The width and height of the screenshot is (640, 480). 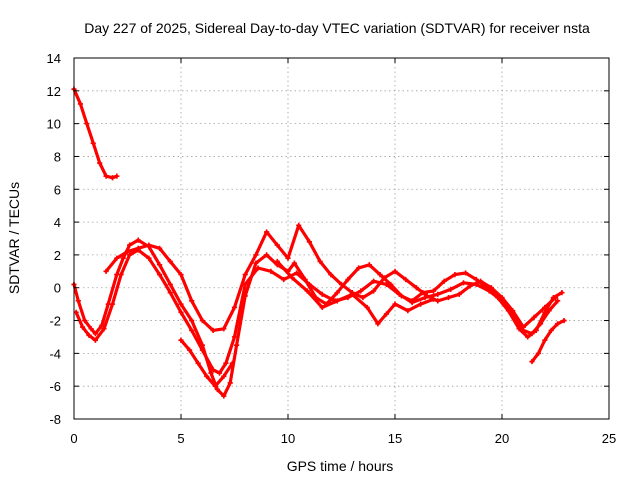 I want to click on y-tick-label: 2, so click(x=57, y=255).